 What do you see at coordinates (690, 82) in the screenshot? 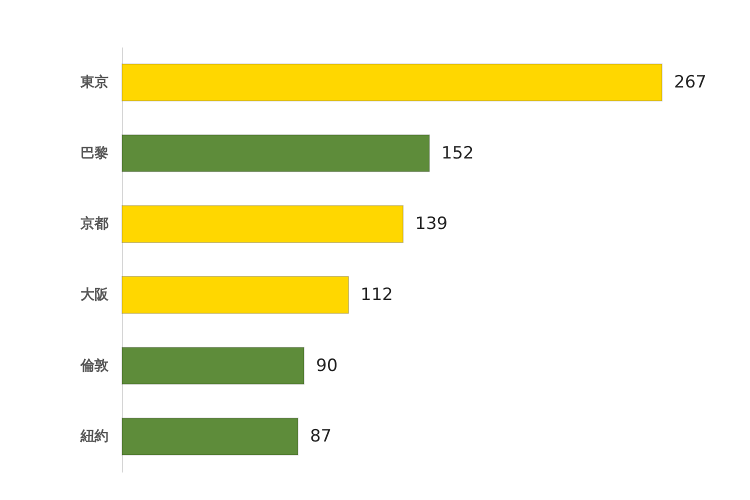
I see `data-label: 267` at bounding box center [690, 82].